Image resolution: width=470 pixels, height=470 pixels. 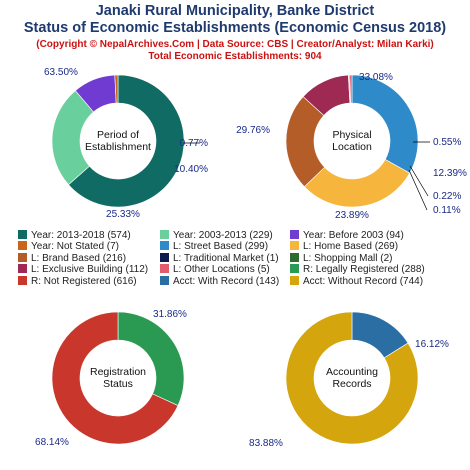 I want to click on legend-item: L: Home Based (269), so click(x=344, y=247).